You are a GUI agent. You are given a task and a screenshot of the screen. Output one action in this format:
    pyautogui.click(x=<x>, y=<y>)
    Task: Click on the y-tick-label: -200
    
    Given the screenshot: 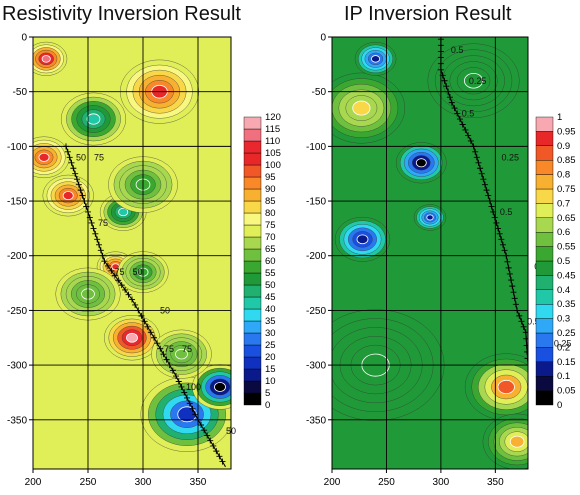 What is the action you would take?
    pyautogui.click(x=17, y=256)
    